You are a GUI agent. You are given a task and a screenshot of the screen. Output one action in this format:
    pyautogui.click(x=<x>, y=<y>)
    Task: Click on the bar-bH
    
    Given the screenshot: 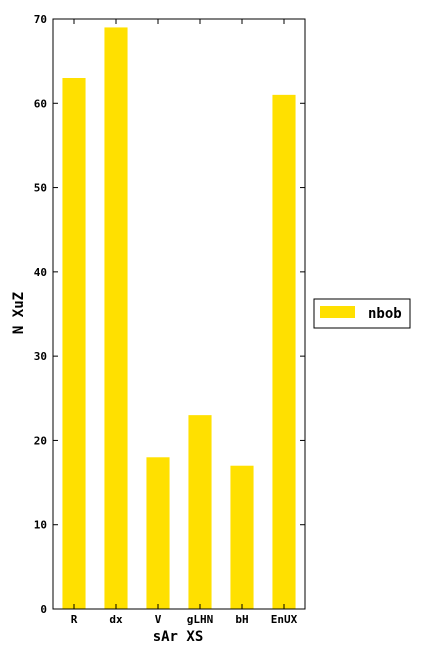 What is the action you would take?
    pyautogui.click(x=242, y=537)
    